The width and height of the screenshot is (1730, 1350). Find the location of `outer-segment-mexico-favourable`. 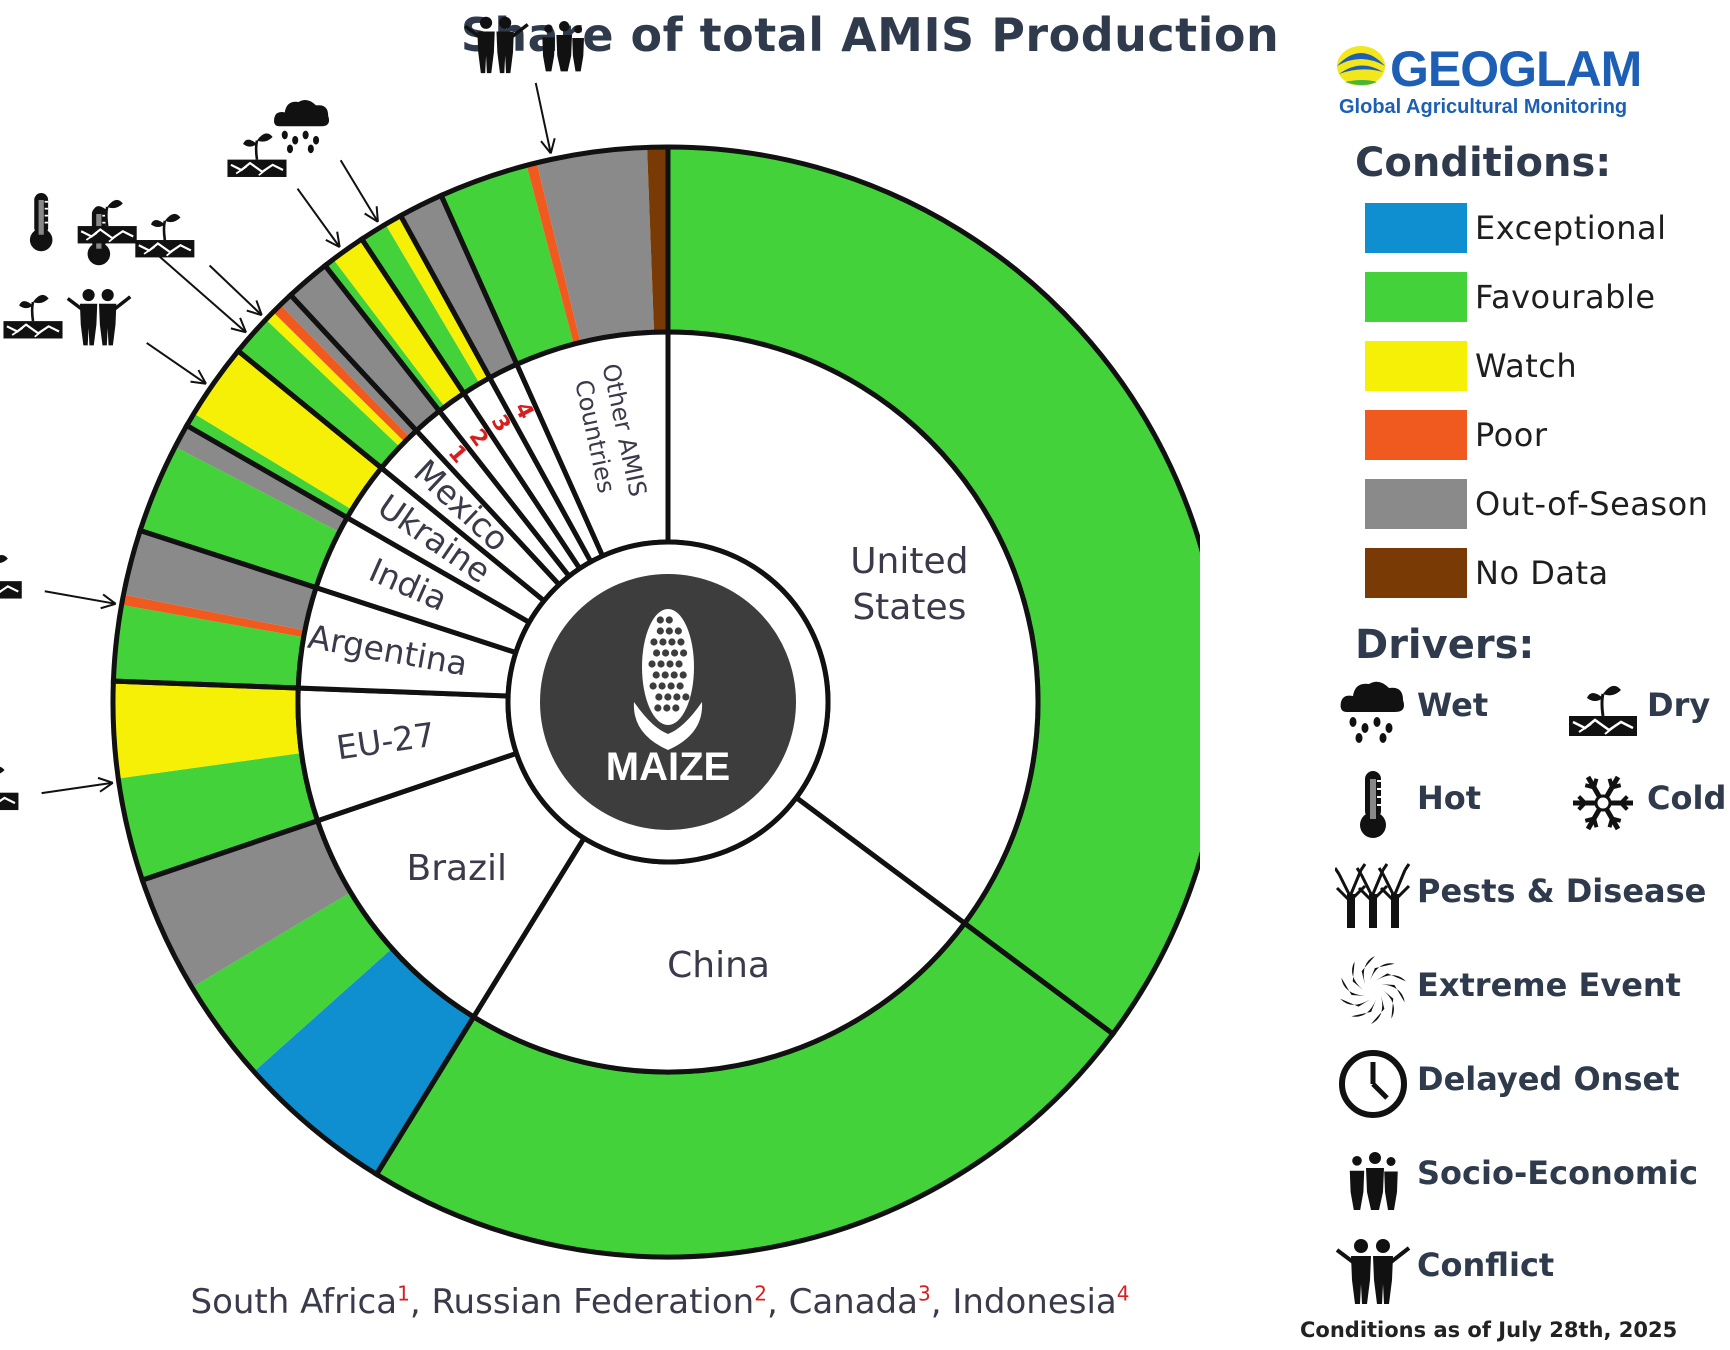

outer-segment-mexico-favourable is located at coordinates (319, 393).